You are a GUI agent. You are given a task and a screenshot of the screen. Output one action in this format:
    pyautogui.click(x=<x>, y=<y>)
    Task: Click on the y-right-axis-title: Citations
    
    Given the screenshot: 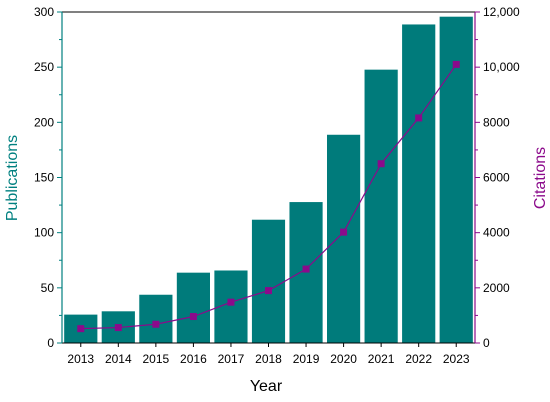 What is the action you would take?
    pyautogui.click(x=540, y=178)
    